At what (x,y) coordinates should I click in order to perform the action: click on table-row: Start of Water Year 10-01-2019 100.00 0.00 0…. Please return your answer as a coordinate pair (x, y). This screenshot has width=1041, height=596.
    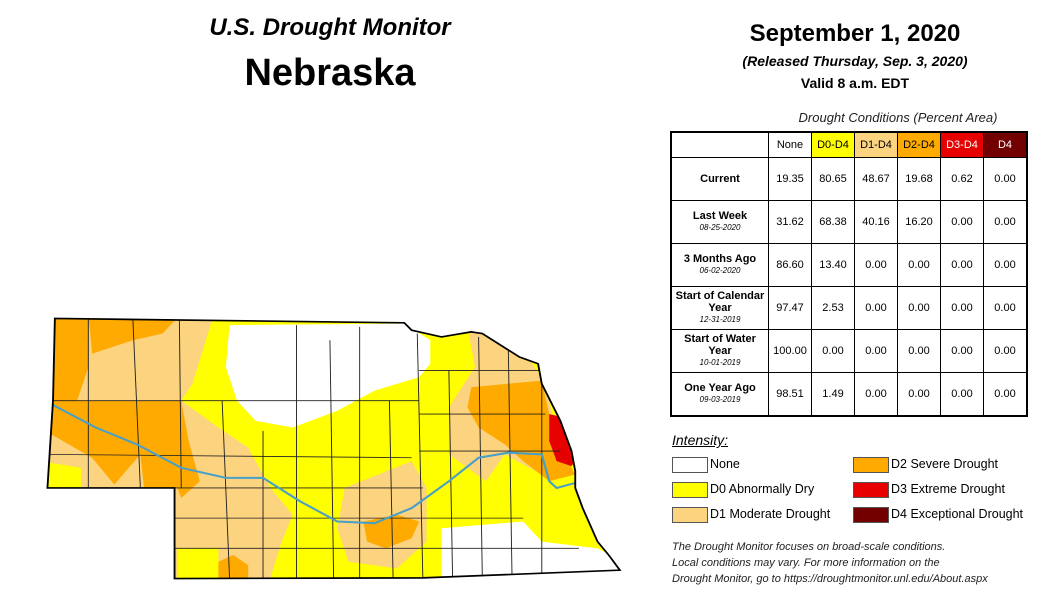
    Looking at the image, I should click on (849, 351).